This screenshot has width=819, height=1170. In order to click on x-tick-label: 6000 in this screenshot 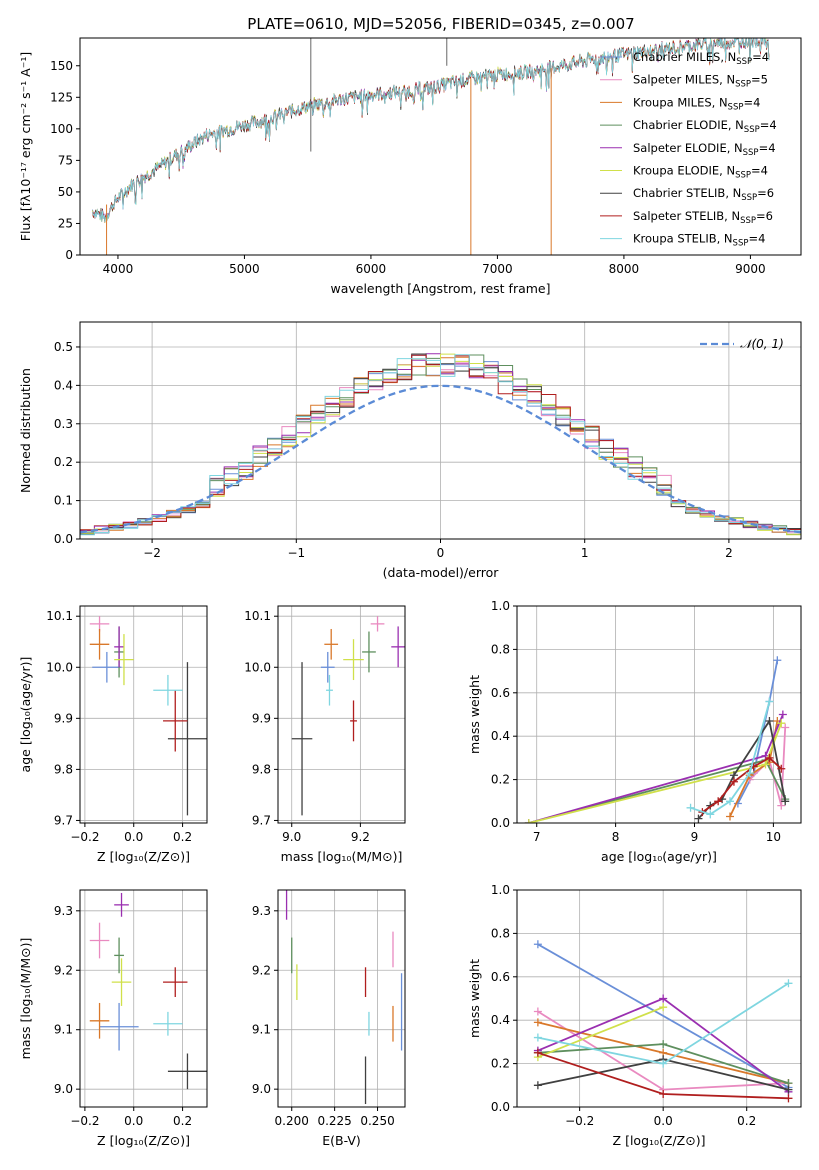, I will do `click(371, 269)`.